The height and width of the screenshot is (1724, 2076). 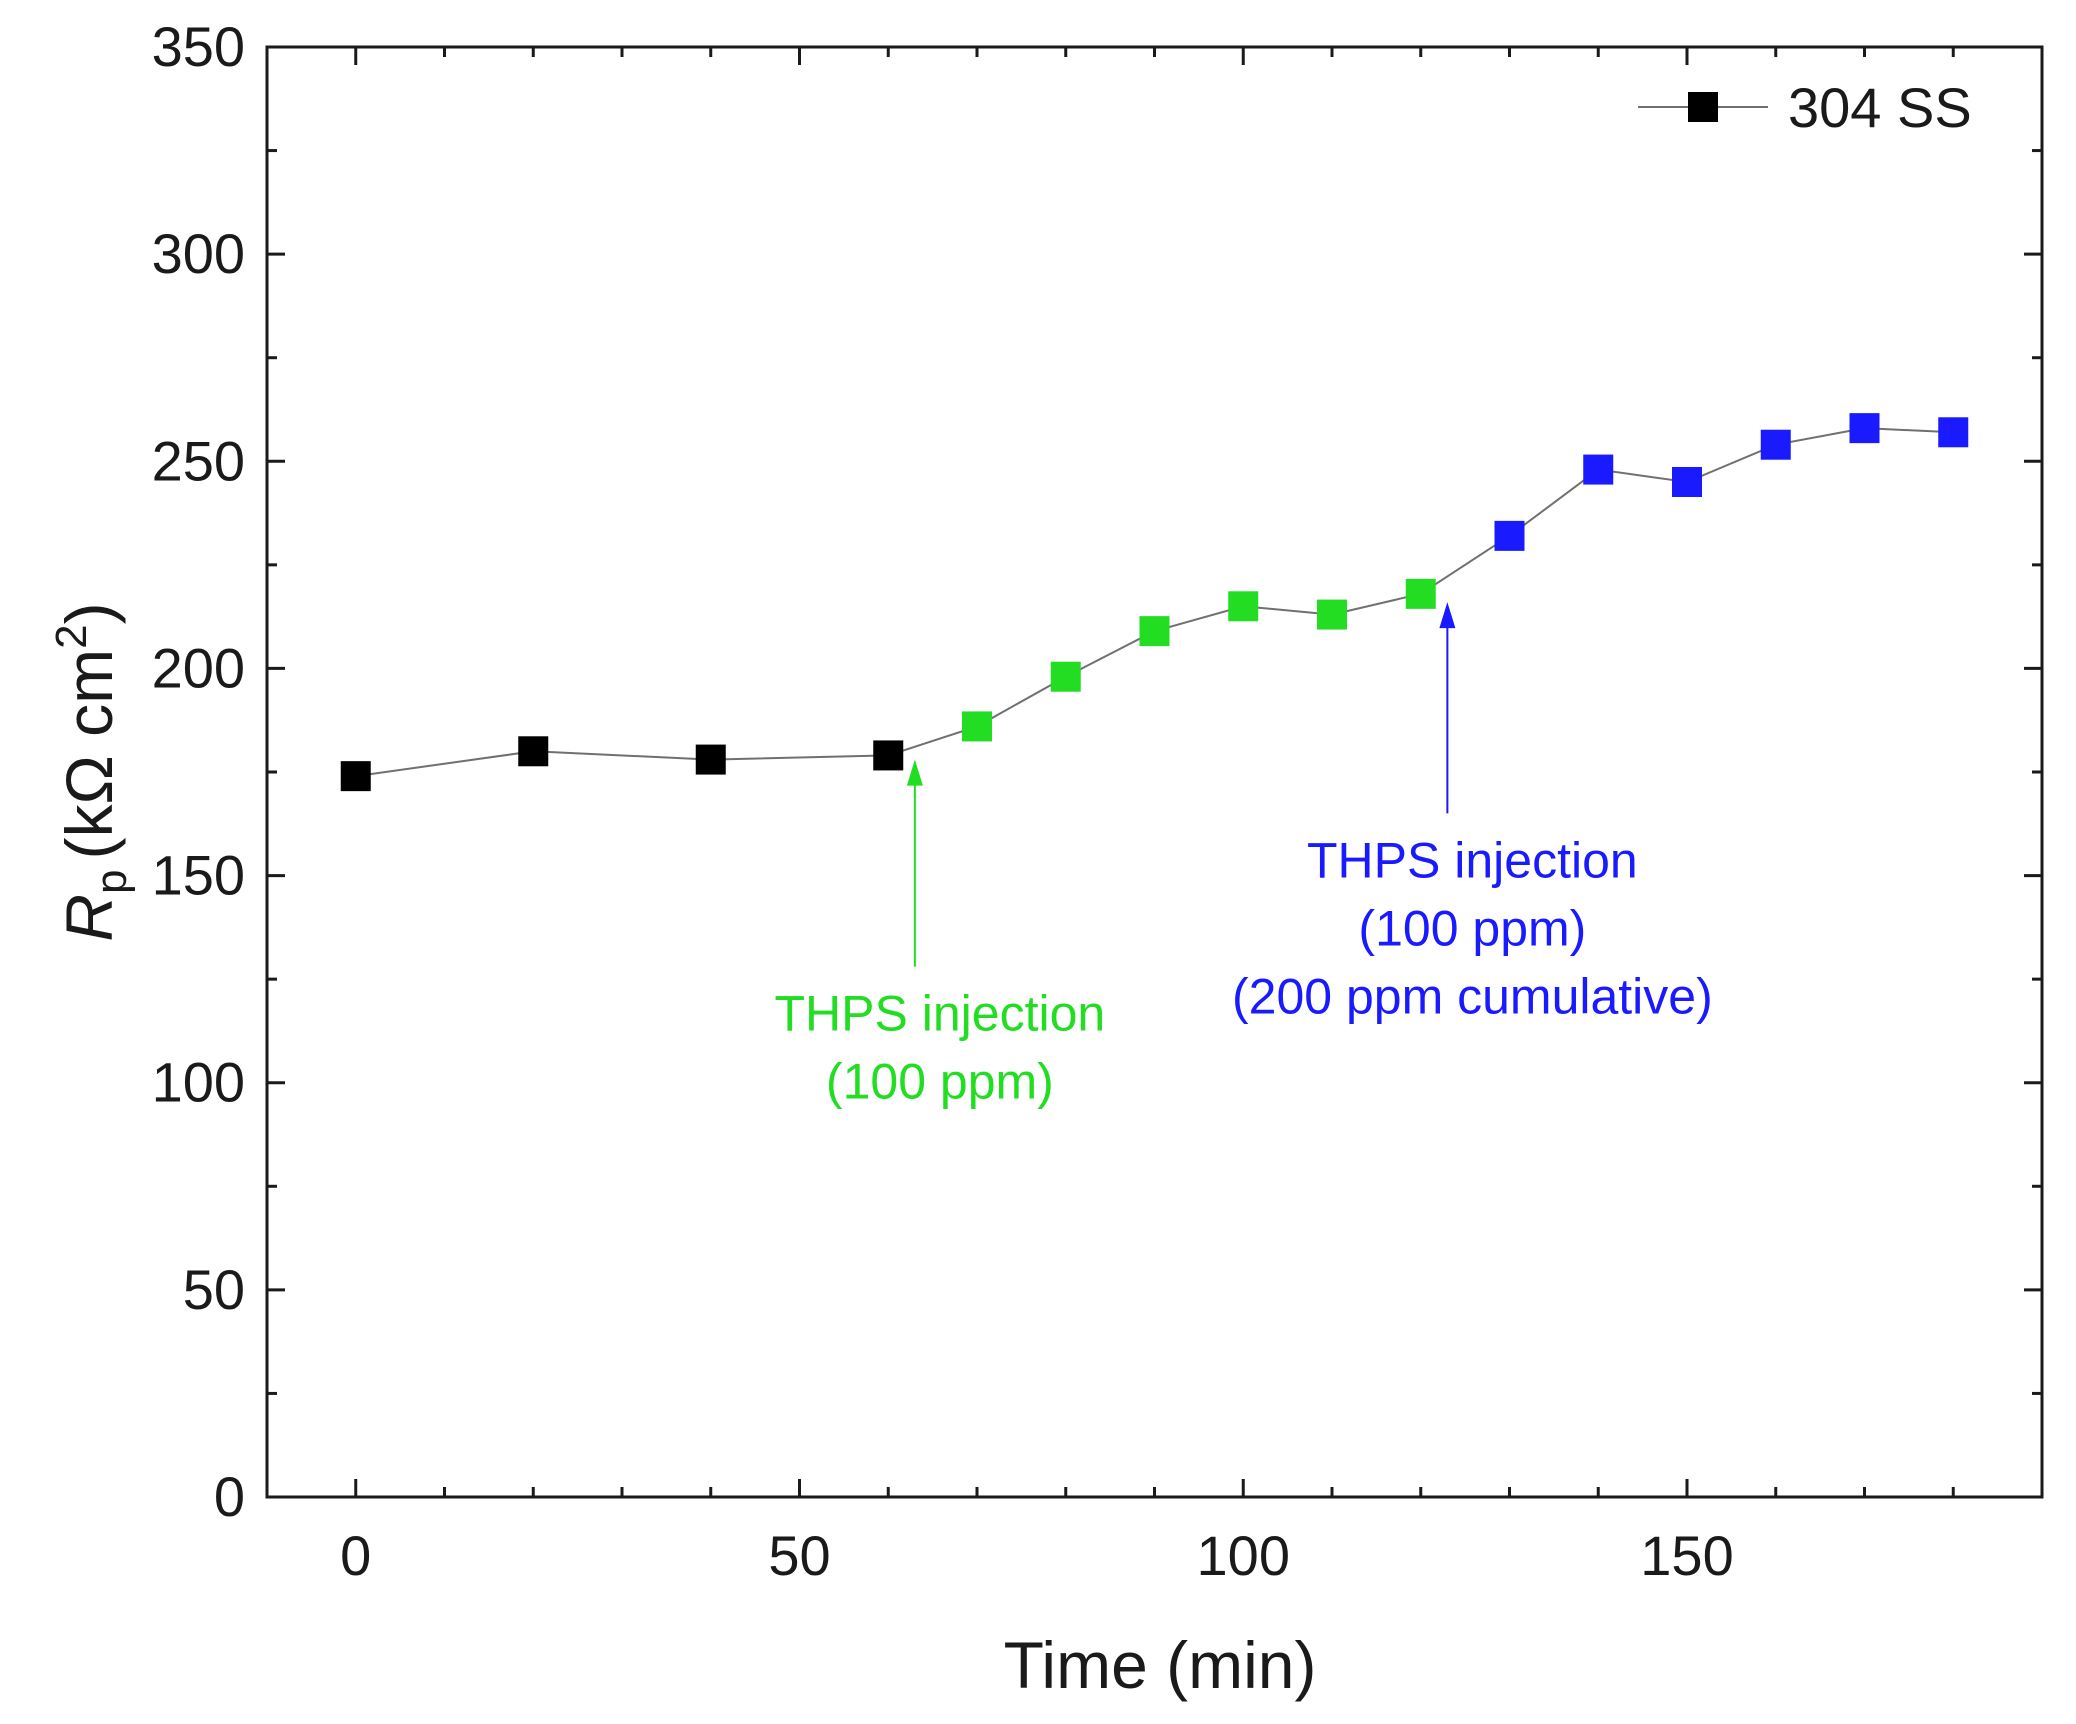 I want to click on y-axis-title: Rp (kΩ cm2), so click(x=91, y=771).